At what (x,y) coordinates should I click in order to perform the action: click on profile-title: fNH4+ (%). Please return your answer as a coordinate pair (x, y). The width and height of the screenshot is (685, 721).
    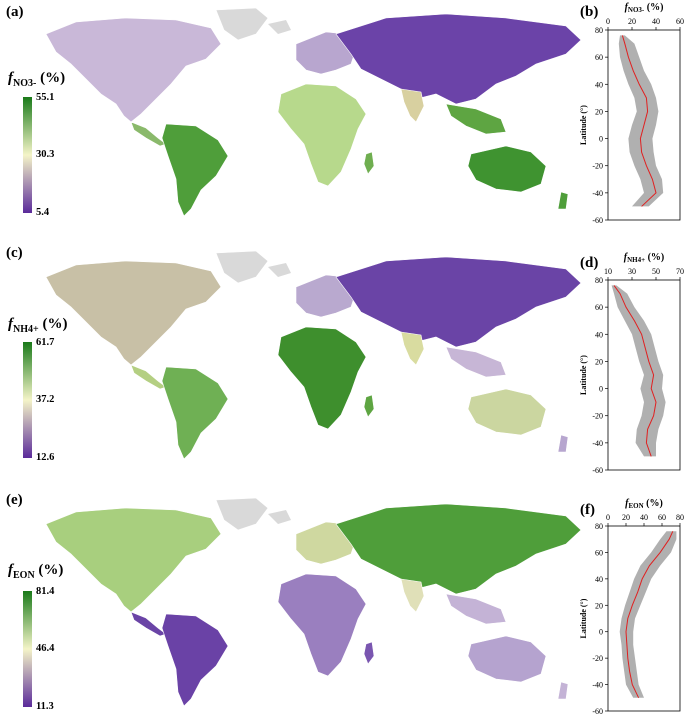
    Looking at the image, I should click on (644, 258).